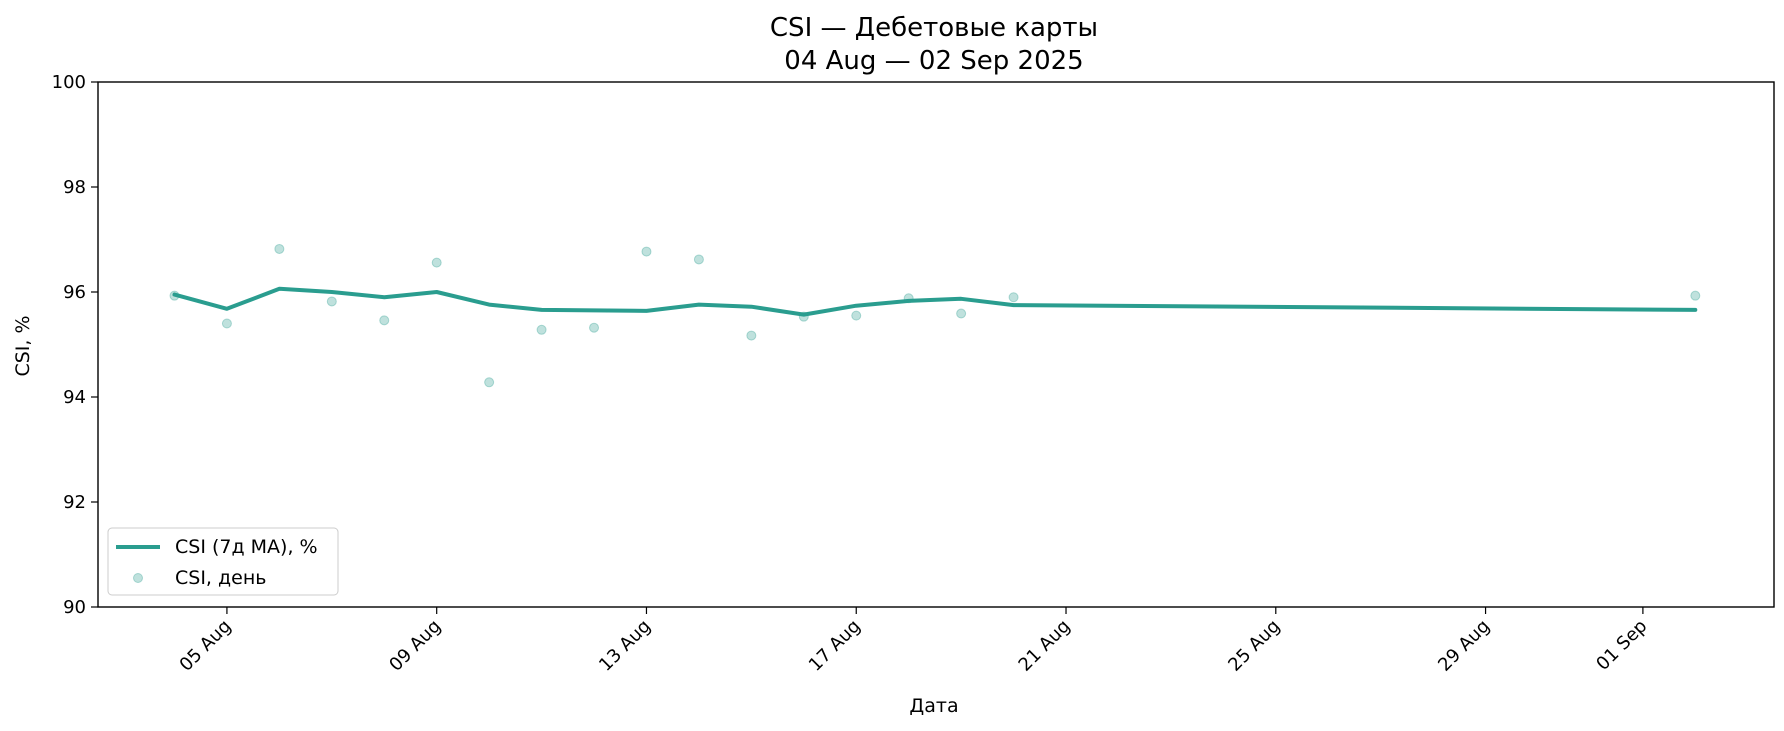 The image size is (1784, 731). I want to click on x-tick-label: 05 Aug, so click(206, 646).